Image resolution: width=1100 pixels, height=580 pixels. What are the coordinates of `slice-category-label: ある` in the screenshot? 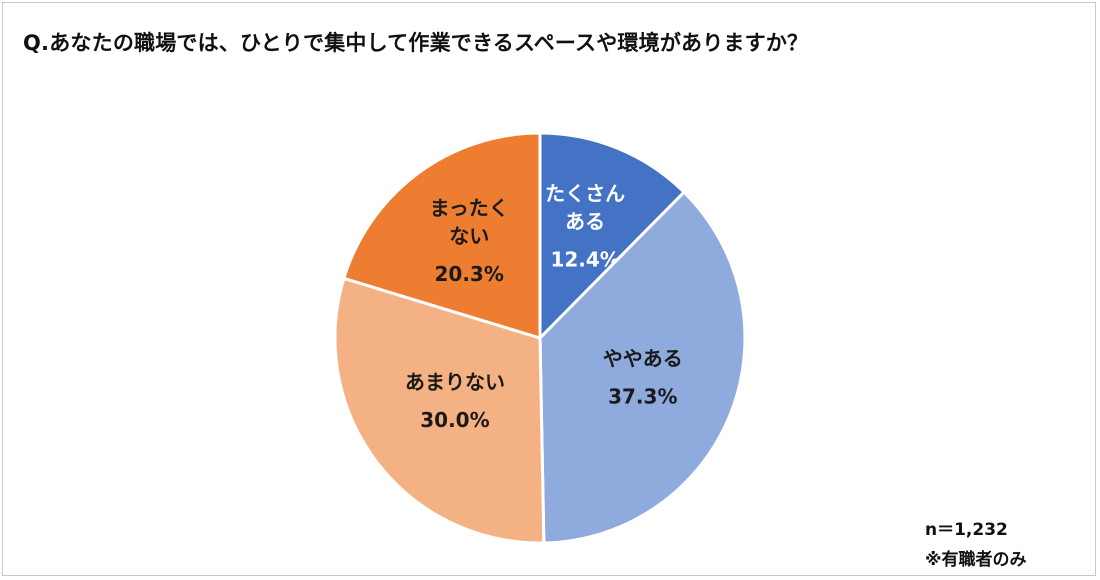 It's located at (585, 222).